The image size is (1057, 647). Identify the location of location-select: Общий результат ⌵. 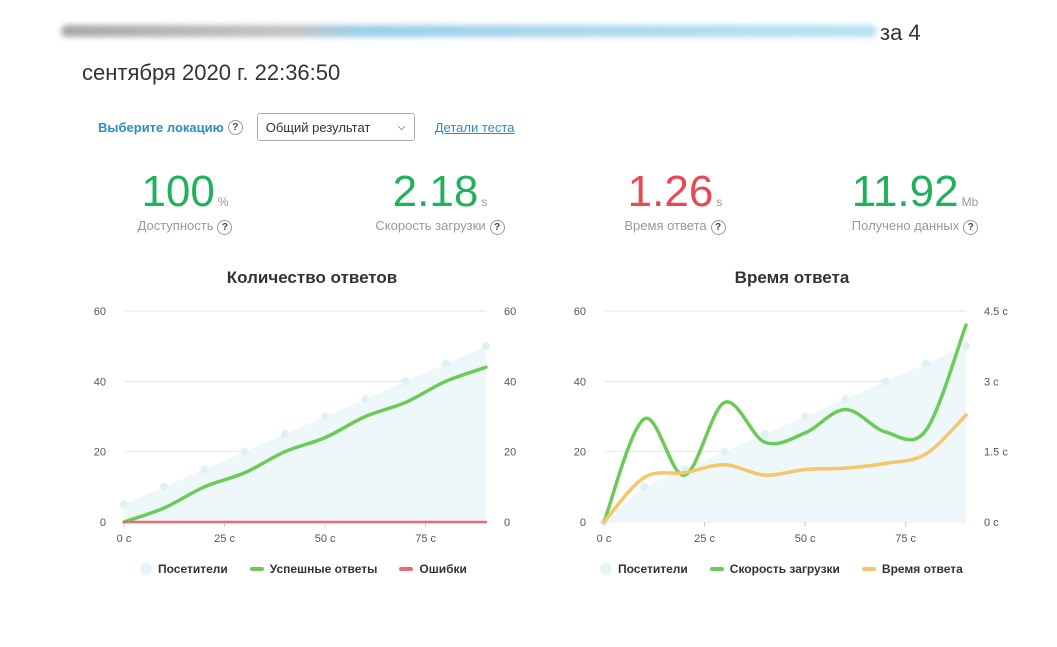
(335, 127).